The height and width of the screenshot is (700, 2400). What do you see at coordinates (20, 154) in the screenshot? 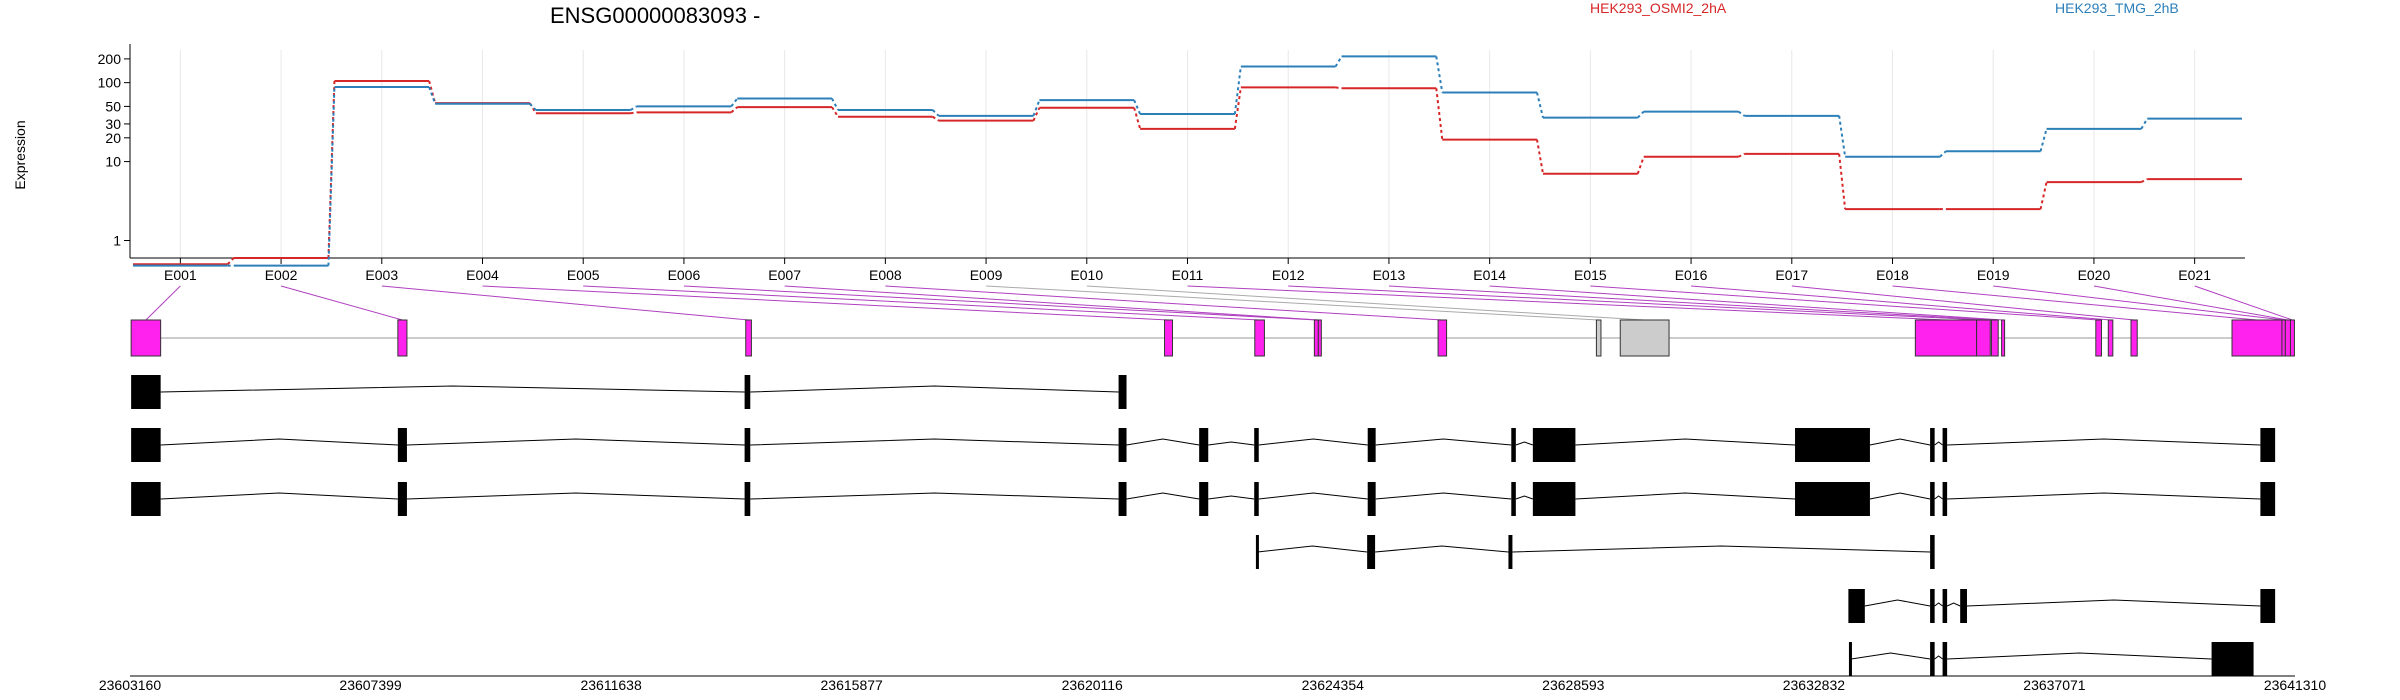
I see `y-axis-label: Expression` at bounding box center [20, 154].